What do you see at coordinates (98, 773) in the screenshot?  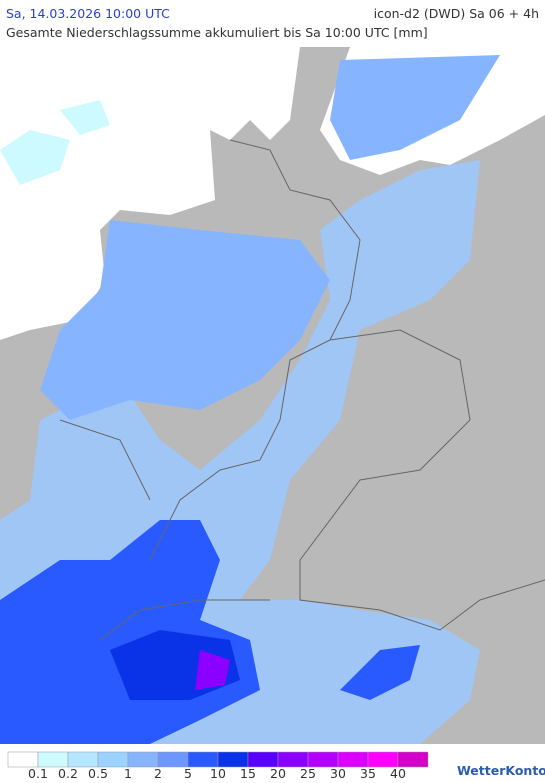 I see `legend-label: 0.5` at bounding box center [98, 773].